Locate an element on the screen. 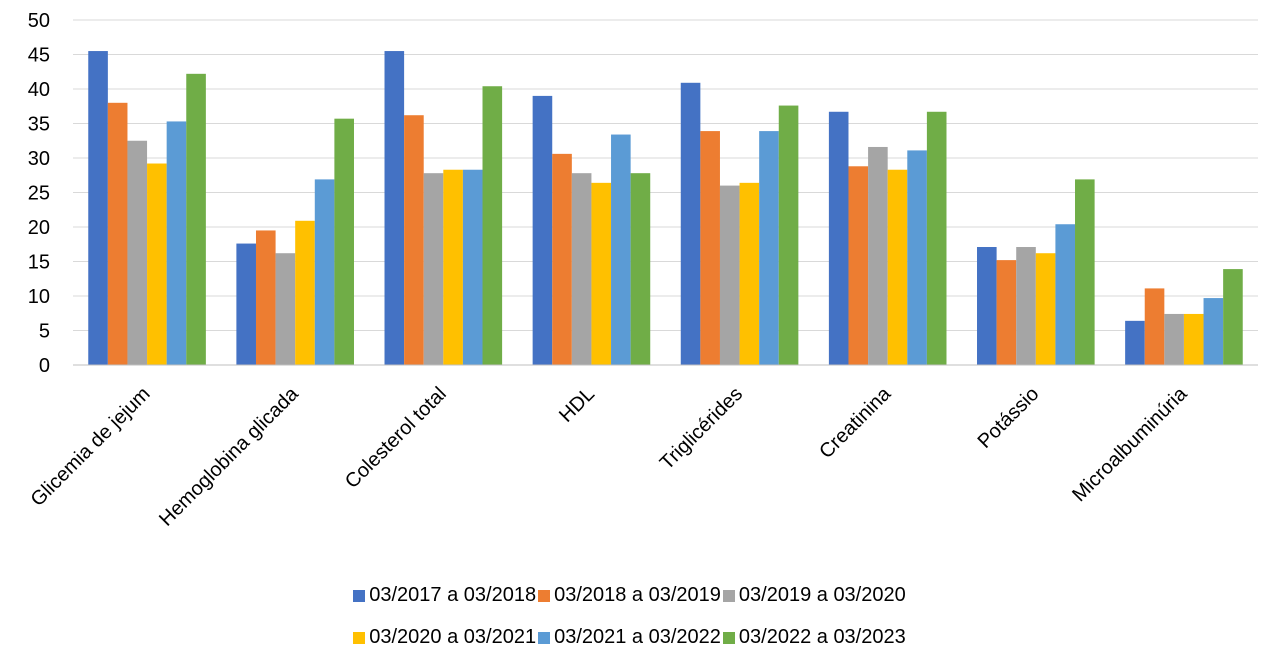  x-tick-label: Colesterol total is located at coordinates (396, 438).